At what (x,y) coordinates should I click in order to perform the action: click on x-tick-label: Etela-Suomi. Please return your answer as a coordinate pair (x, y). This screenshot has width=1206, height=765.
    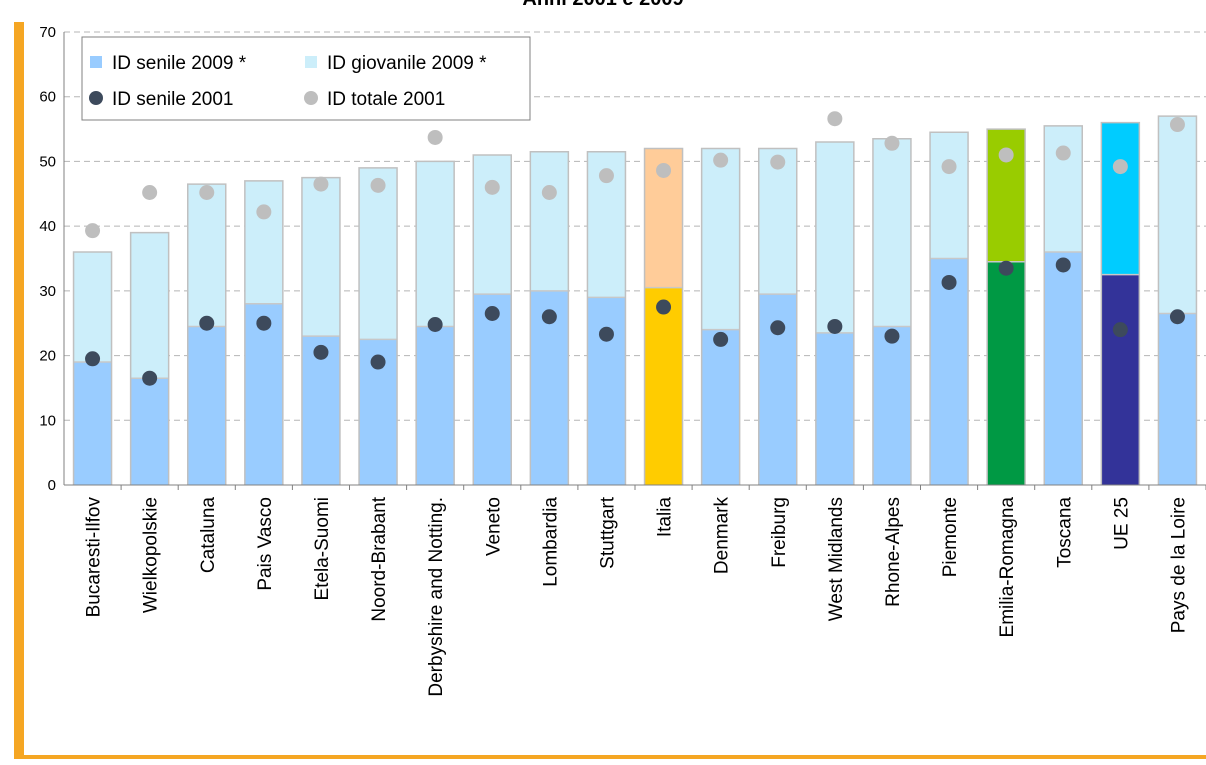
    Looking at the image, I should click on (322, 549).